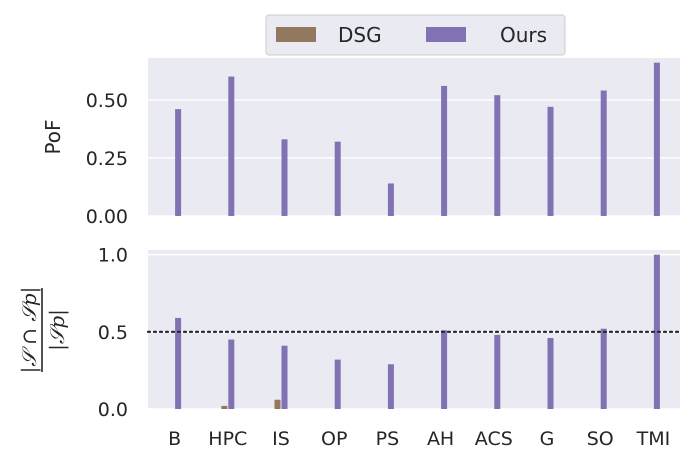 This screenshot has height=467, width=698. I want to click on bottom-bar-ours-ps, so click(390, 386).